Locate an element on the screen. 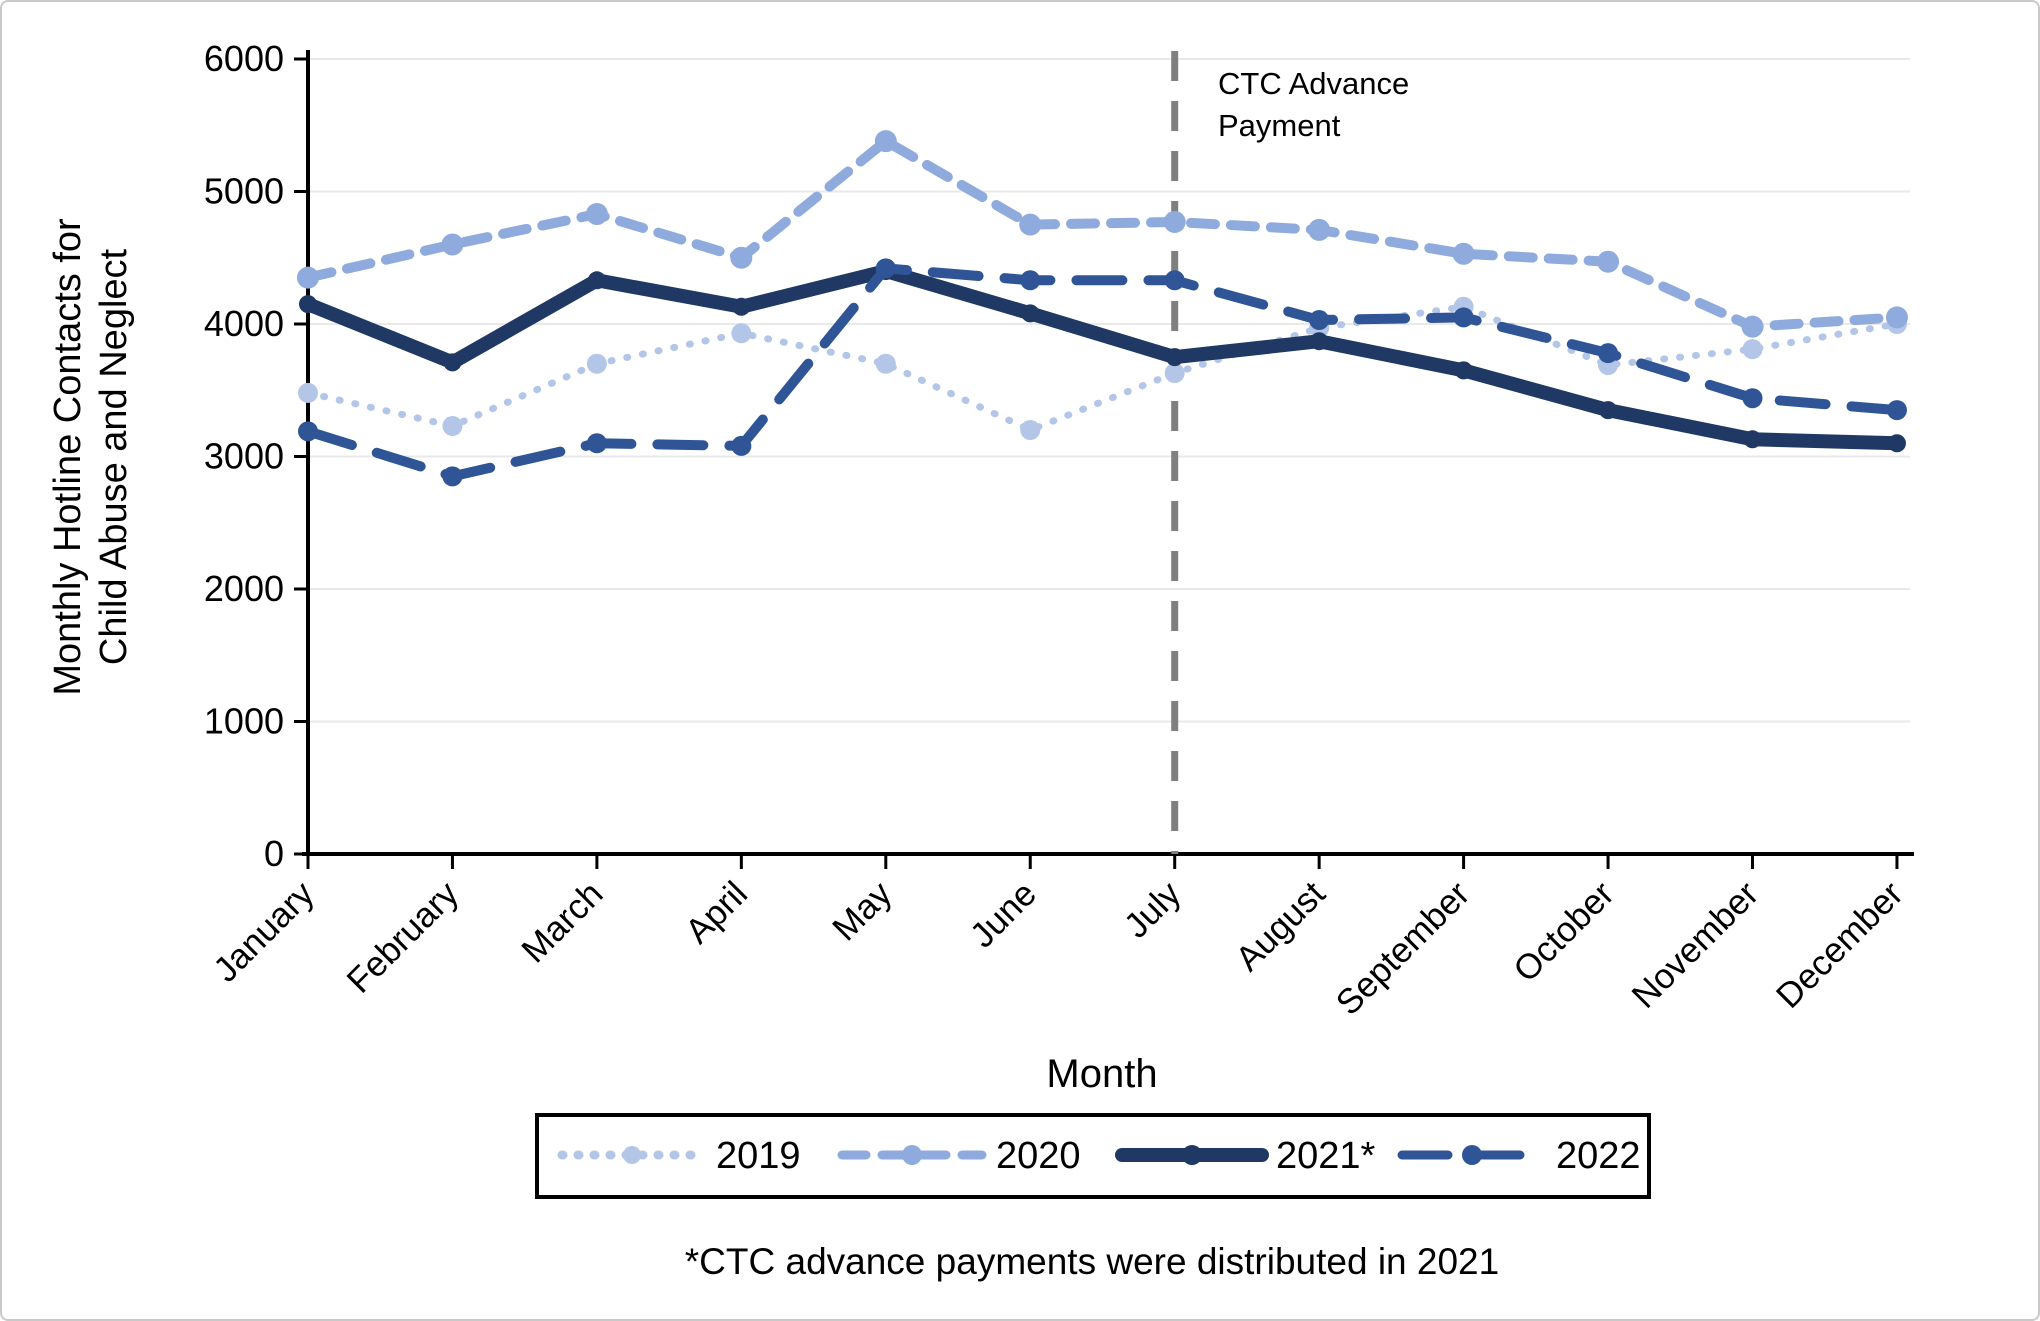 This screenshot has height=1321, width=2040. y-axis-title-line1: Monthly Hotline Contacts for is located at coordinates (68, 457).